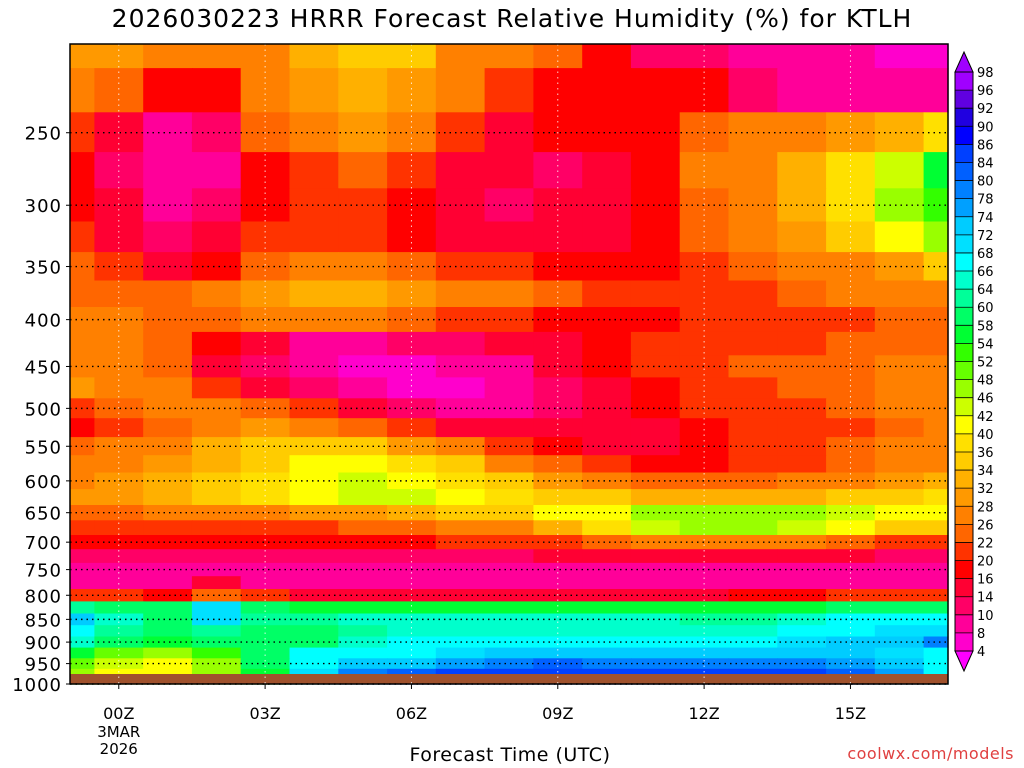  What do you see at coordinates (985, 525) in the screenshot?
I see `colorbar-label: 26` at bounding box center [985, 525].